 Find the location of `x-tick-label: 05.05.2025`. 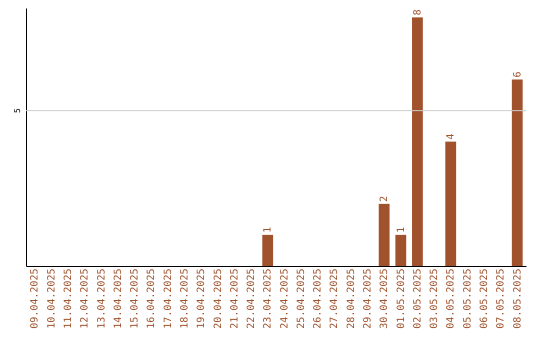

x-tick-label: 05.05.2025 is located at coordinates (468, 298).